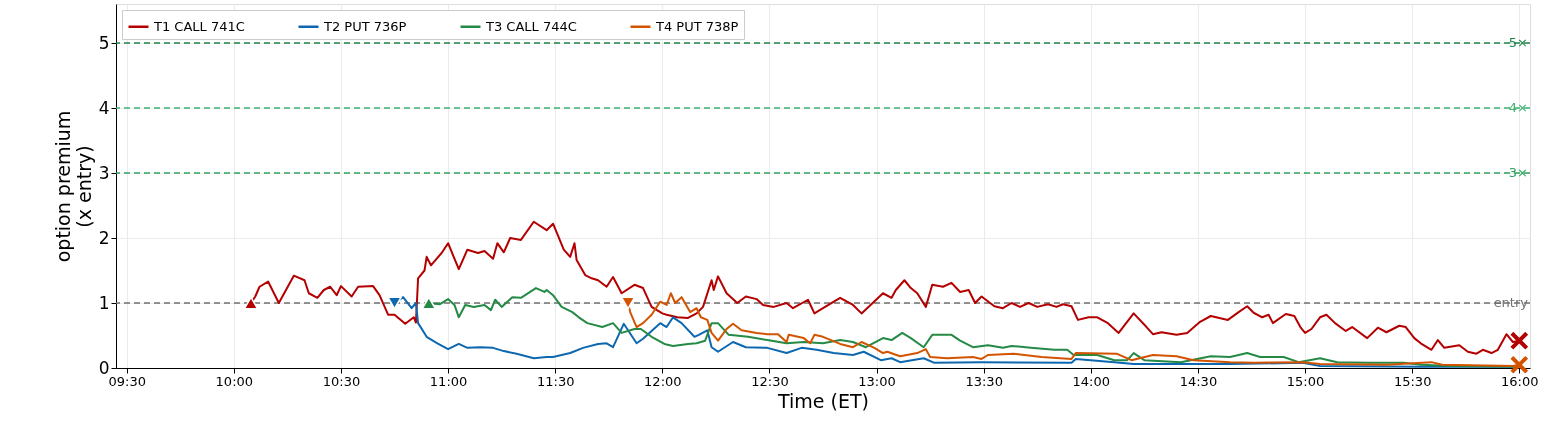 Image resolution: width=1568 pixels, height=444 pixels. Describe the element at coordinates (1518, 107) in the screenshot. I see `ref-line-label: 4×` at that location.